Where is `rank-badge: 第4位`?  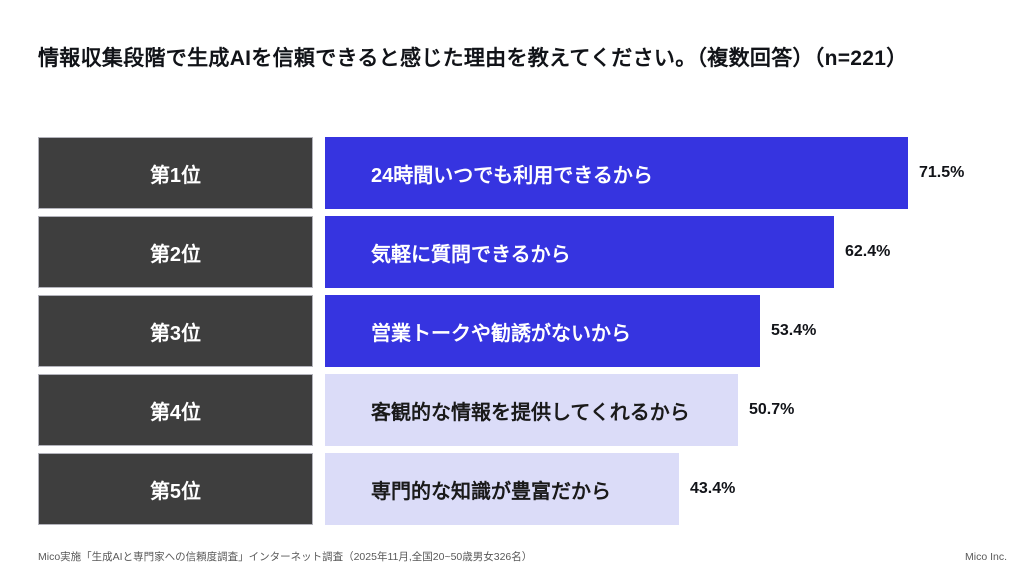
rank-badge: 第4位 is located at coordinates (175, 410).